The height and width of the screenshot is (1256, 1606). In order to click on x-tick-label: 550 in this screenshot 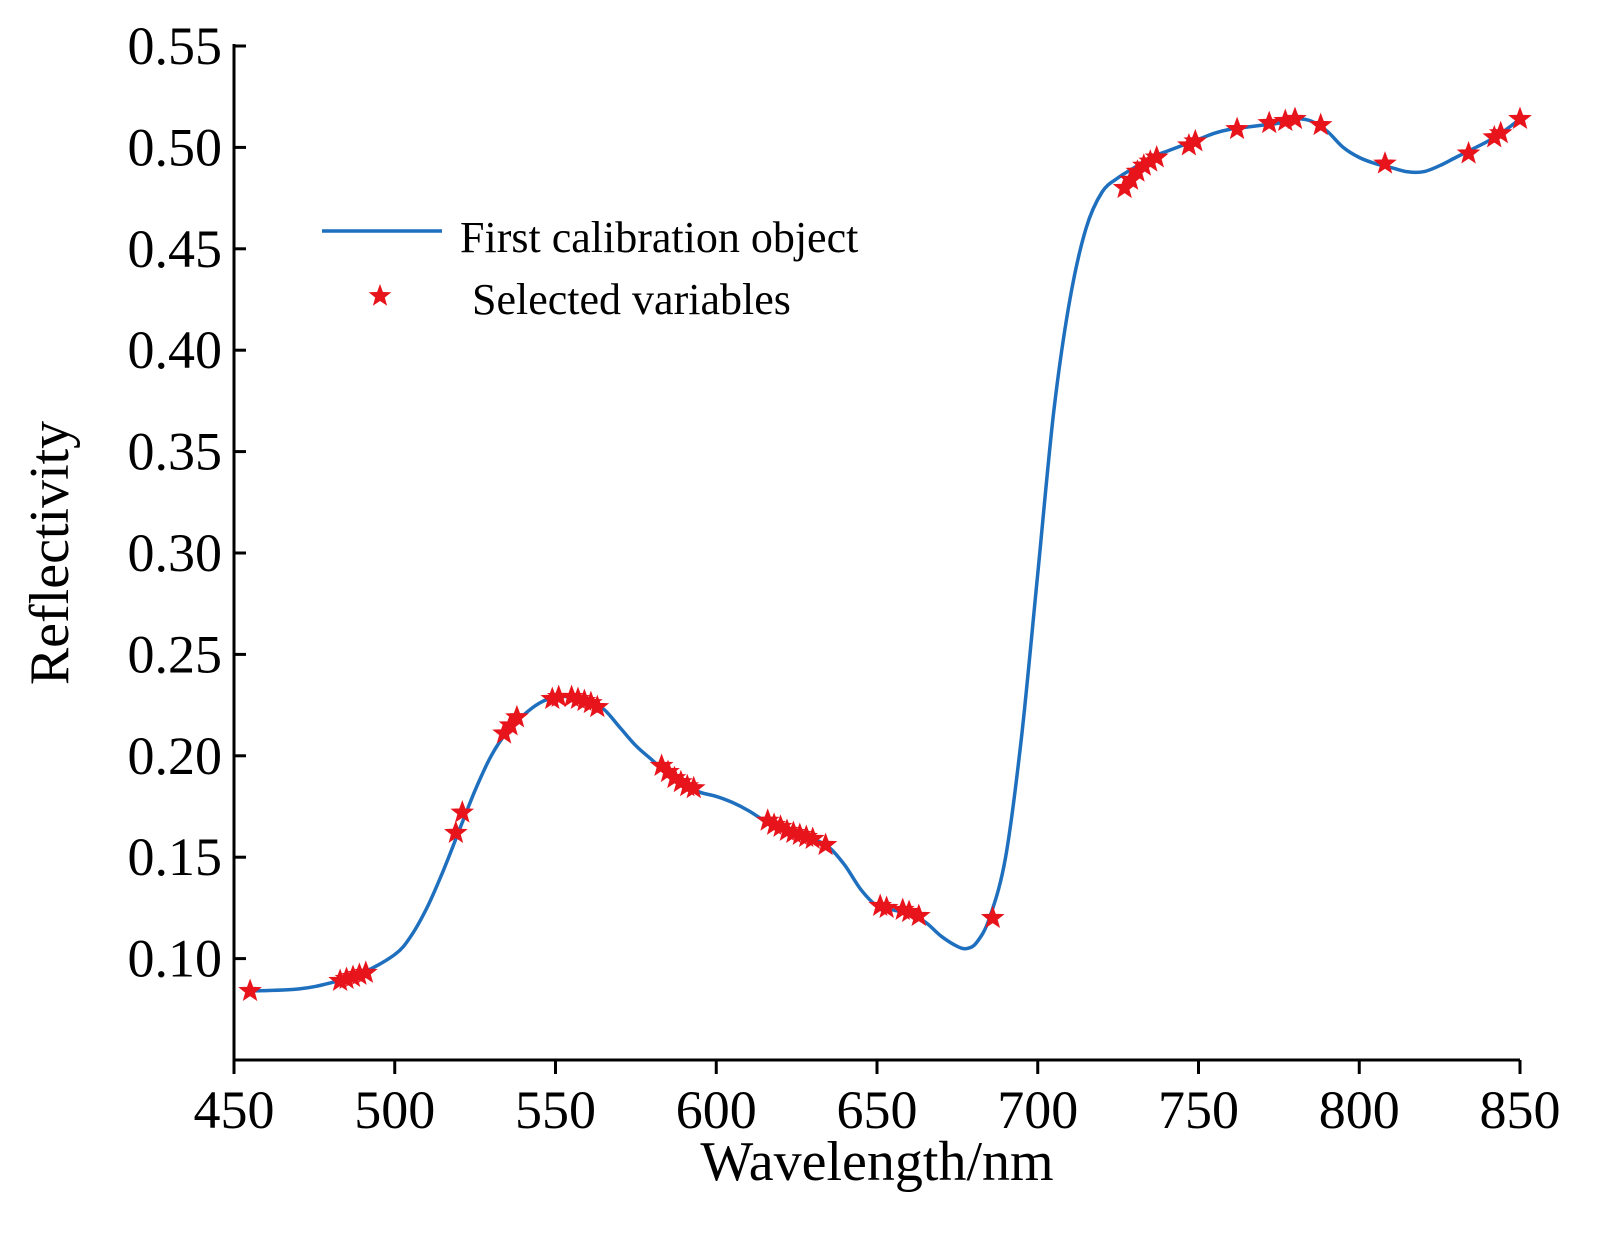, I will do `click(555, 1110)`.